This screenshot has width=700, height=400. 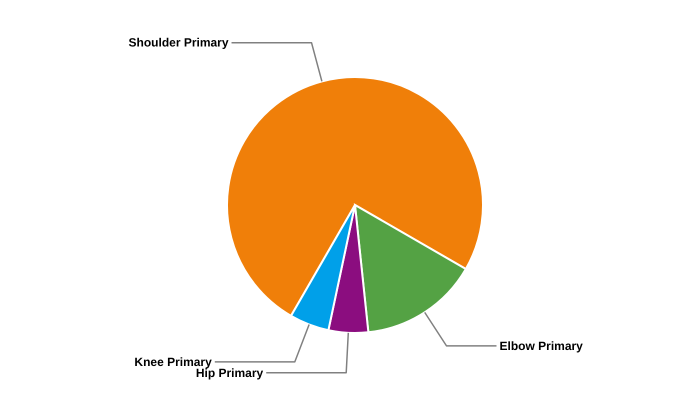 What do you see at coordinates (178, 43) in the screenshot?
I see `slice-label: Shoulder Primary` at bounding box center [178, 43].